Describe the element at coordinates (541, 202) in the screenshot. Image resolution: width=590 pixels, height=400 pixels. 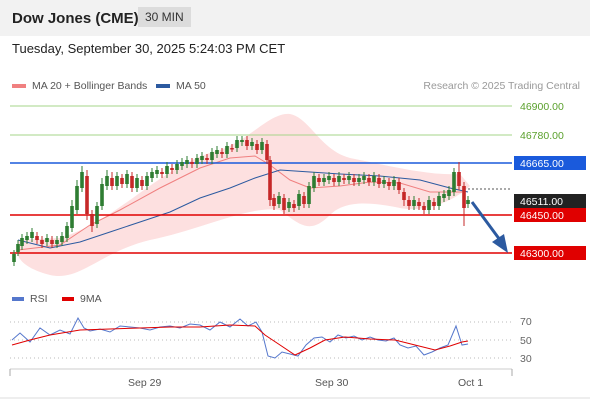
I see `level-label-46511: 46511.00` at that location.